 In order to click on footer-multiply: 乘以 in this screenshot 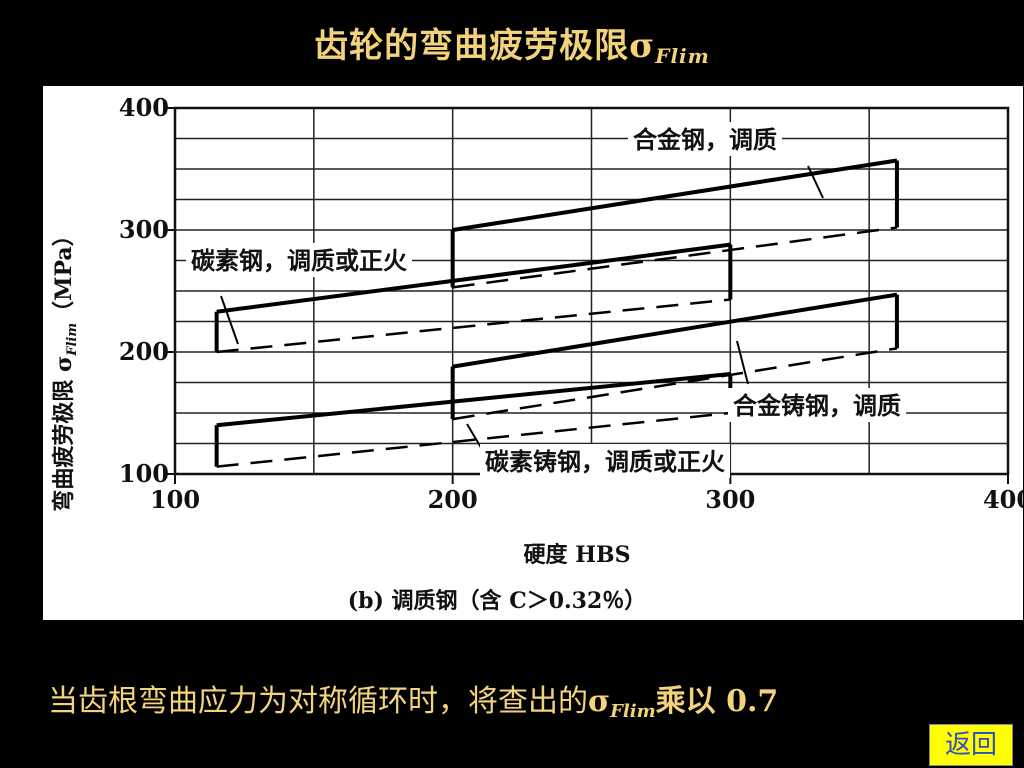, I will do `click(685, 701)`.